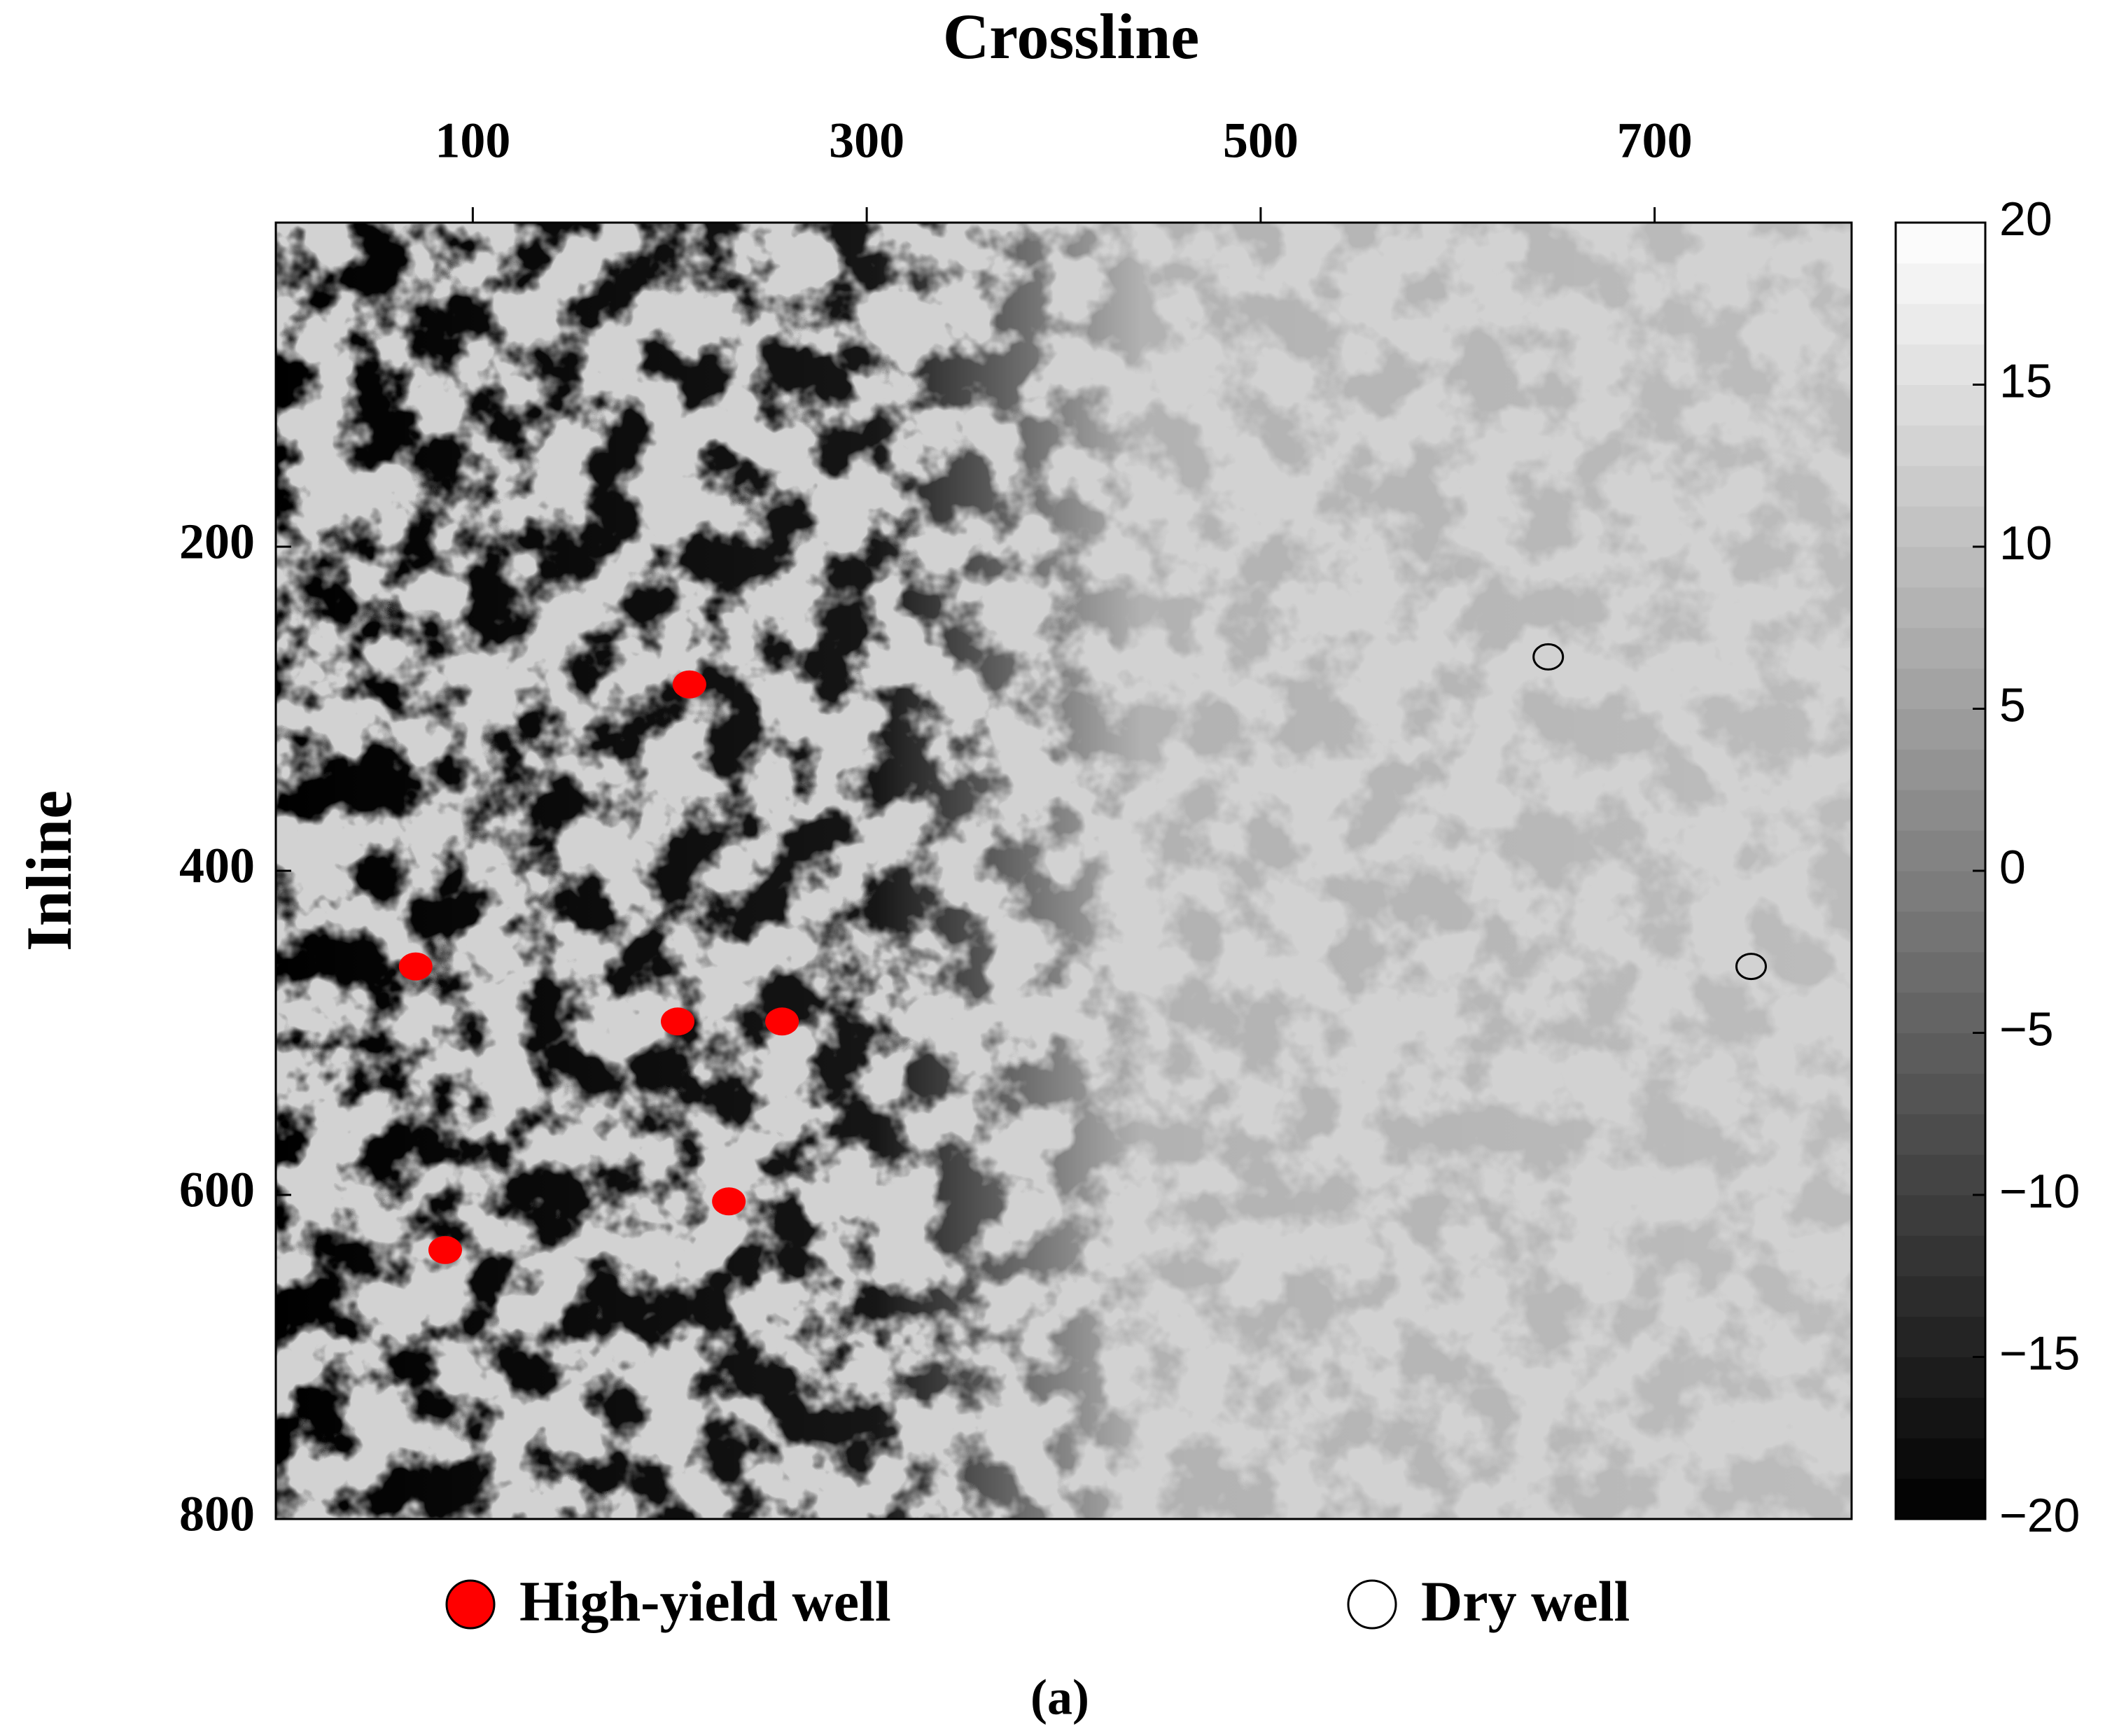  Describe the element at coordinates (217, 866) in the screenshot. I see `y-tick-label: 400` at that location.